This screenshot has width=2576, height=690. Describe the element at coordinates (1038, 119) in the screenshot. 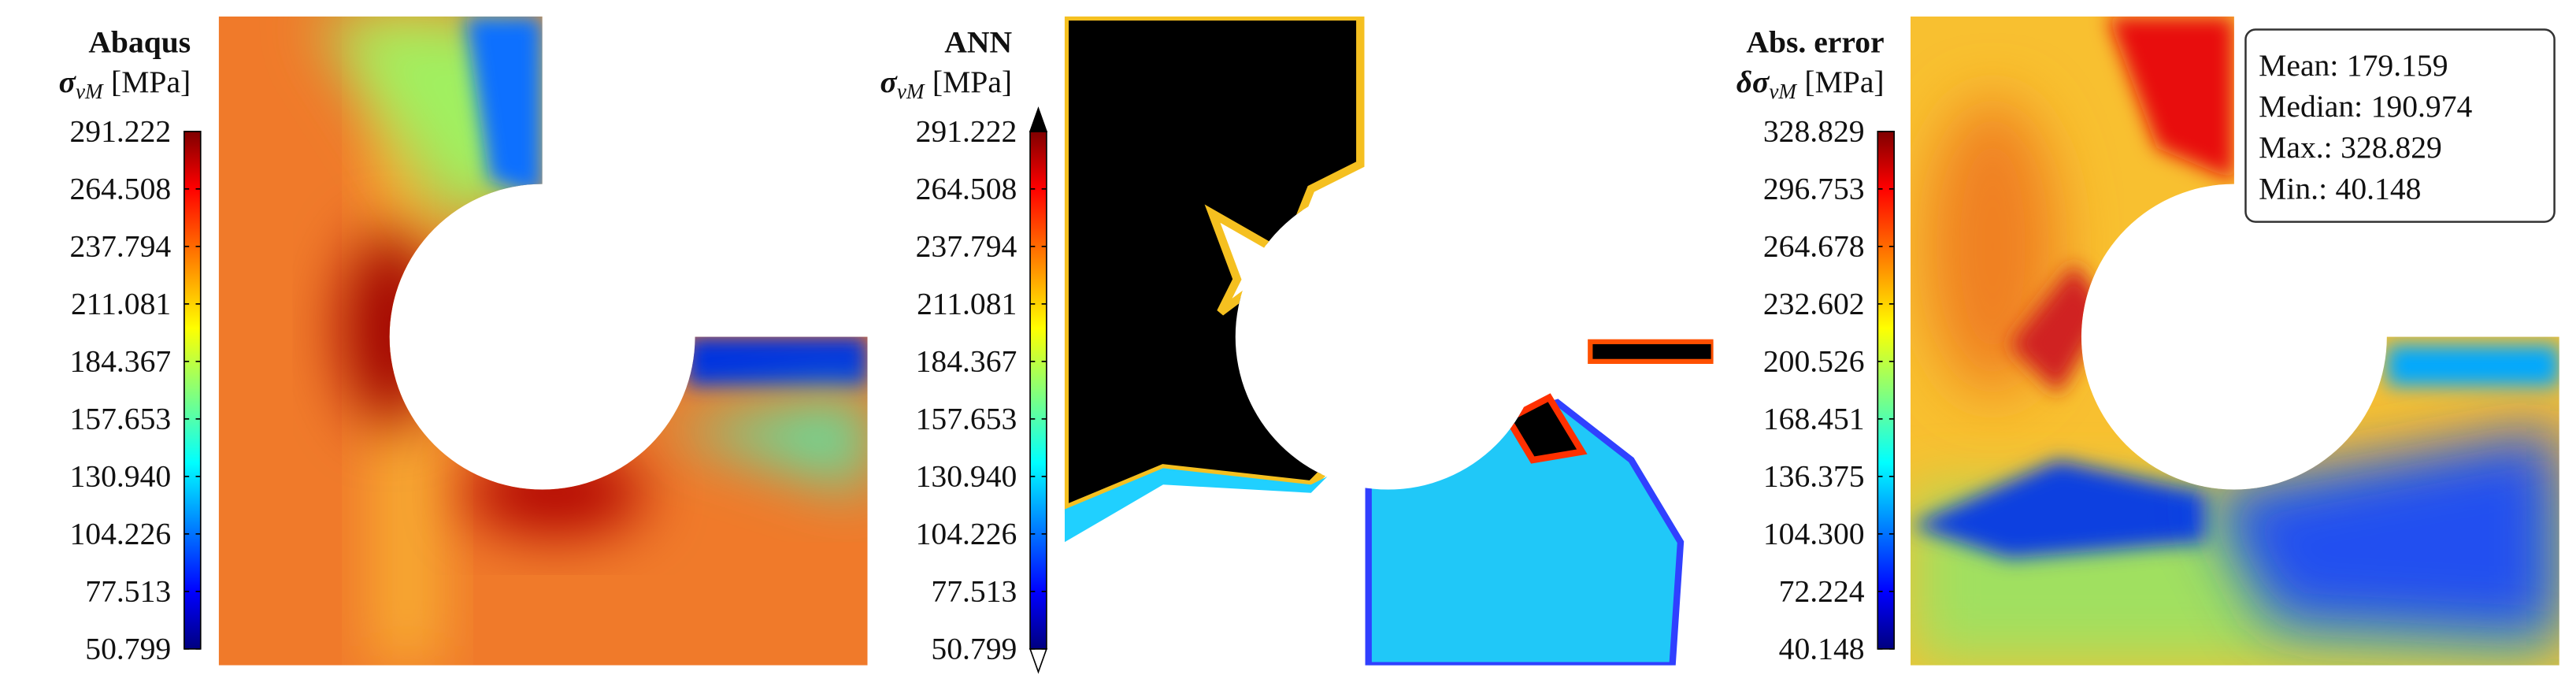

I see `colorbar-extend-max` at that location.